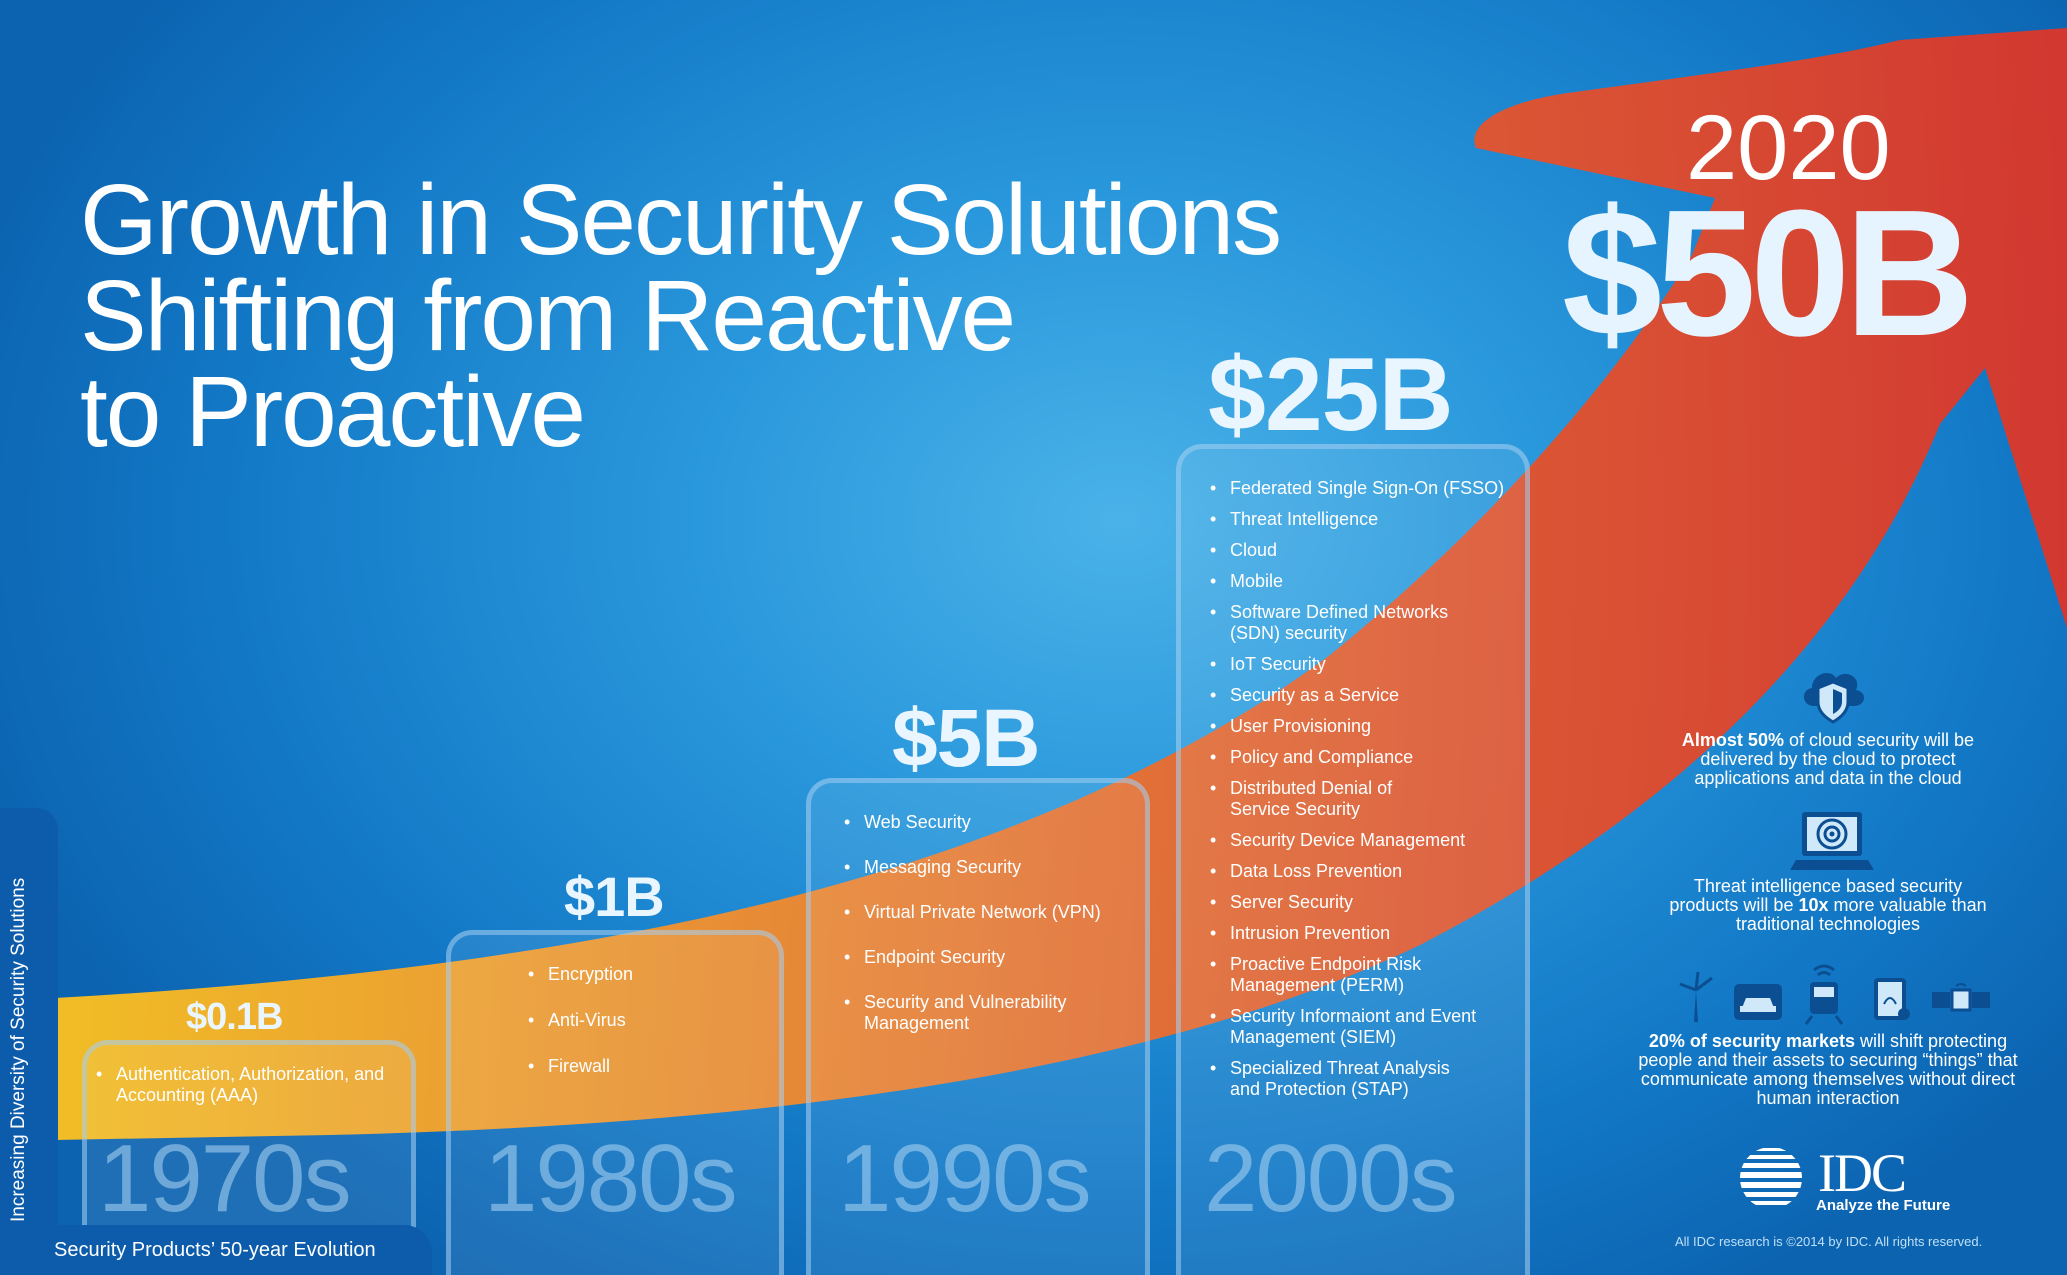  I want to click on bottom-axis-label-text: Security Products’ 50-year Evolution, so click(215, 1250).